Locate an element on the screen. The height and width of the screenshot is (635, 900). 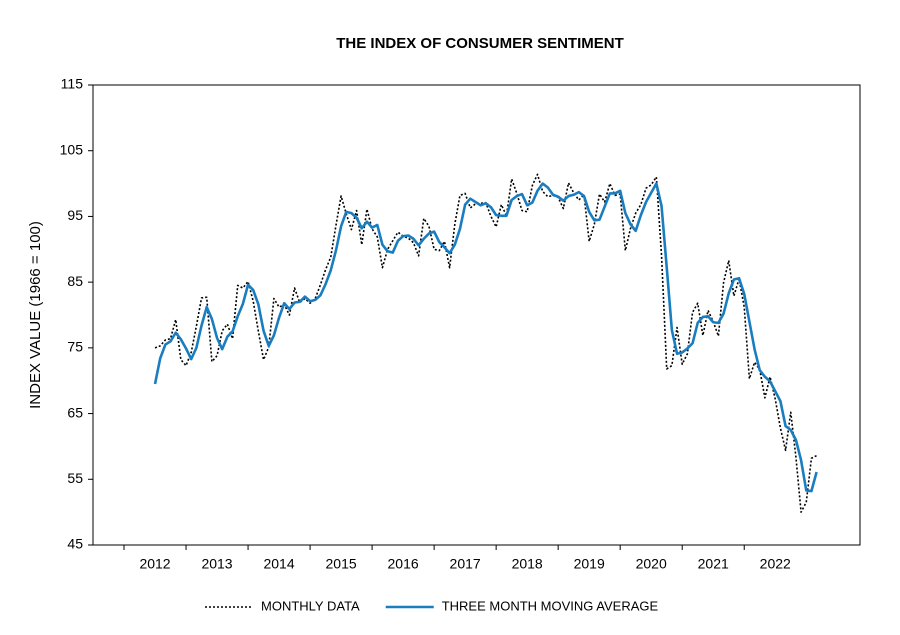
y-tick-label: 95 is located at coordinates (75, 215).